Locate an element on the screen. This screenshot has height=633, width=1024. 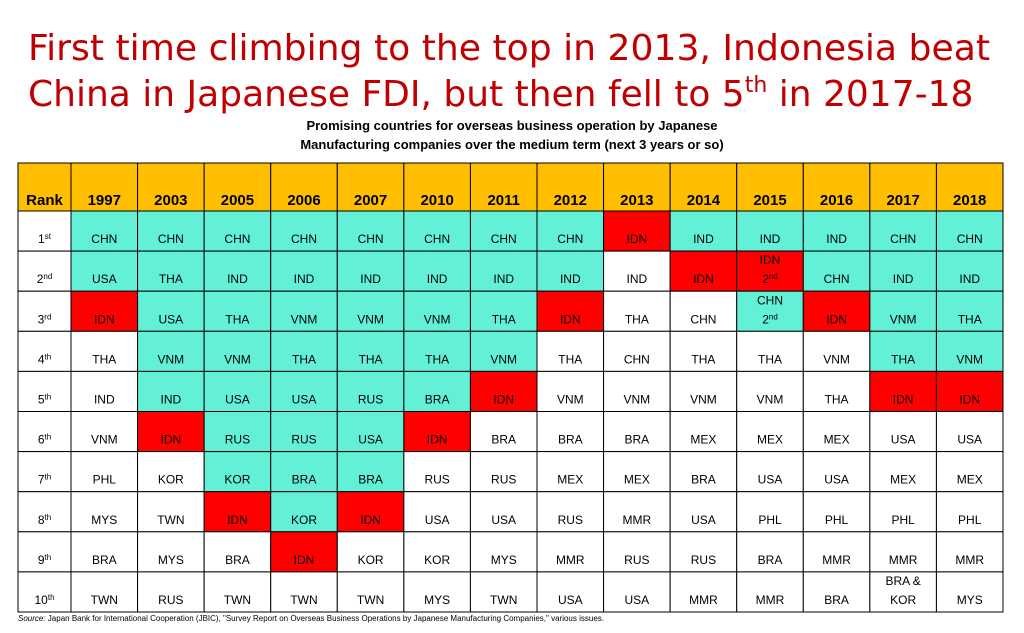
cell-text-main: 9 is located at coordinates (41, 560).